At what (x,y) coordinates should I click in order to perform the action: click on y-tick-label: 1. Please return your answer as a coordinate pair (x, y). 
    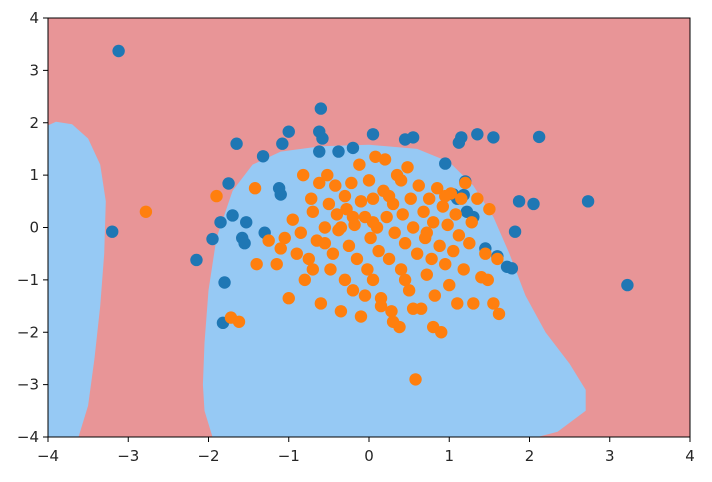
    Looking at the image, I should click on (34, 175).